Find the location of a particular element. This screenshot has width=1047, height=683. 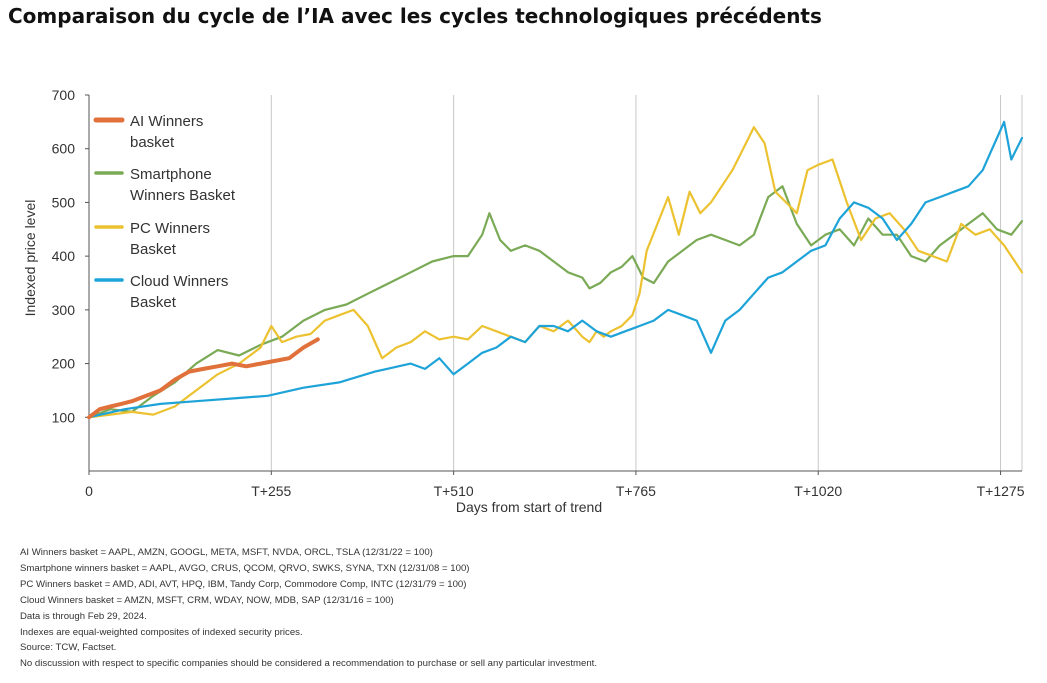

legend-label-0-line2: basket is located at coordinates (152, 142).